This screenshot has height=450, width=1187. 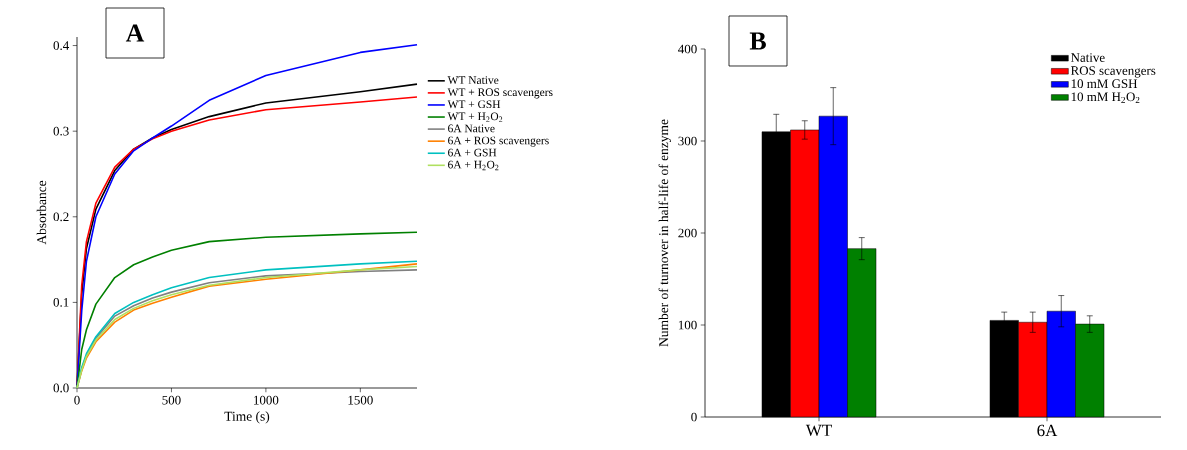 What do you see at coordinates (360, 400) in the screenshot?
I see `x-tick-label: 1500` at bounding box center [360, 400].